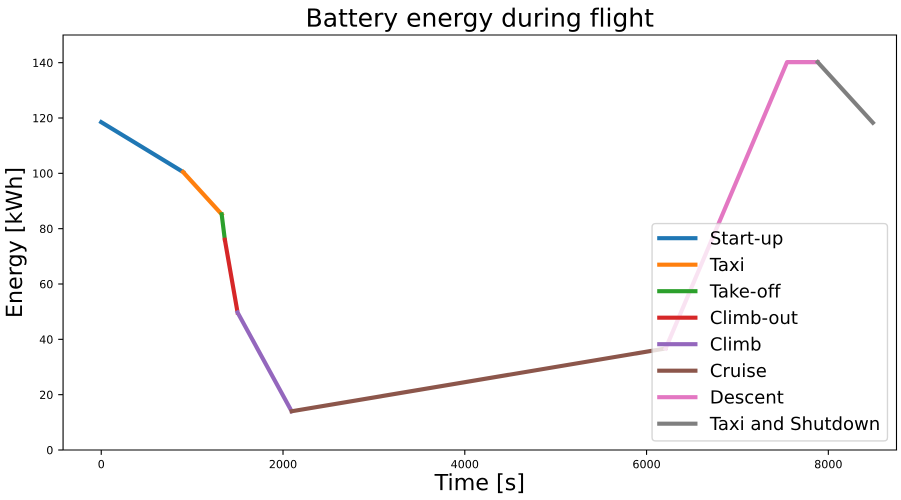 This screenshot has height=500, width=901. What do you see at coordinates (46, 229) in the screenshot?
I see `y-tick-label: 80` at bounding box center [46, 229].